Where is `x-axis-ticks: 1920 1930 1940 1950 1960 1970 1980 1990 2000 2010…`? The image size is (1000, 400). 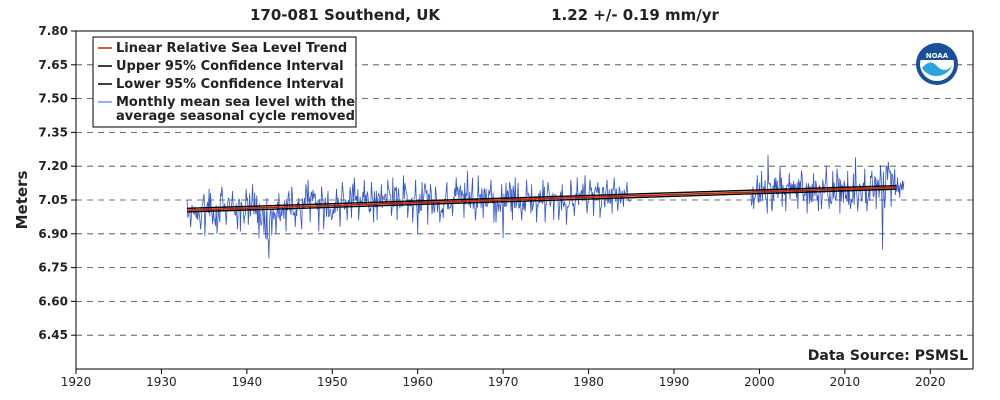 x-axis-ticks: 1920 1930 1940 1950 1960 1970 1980 1990 2000 2010… is located at coordinates (503, 379).